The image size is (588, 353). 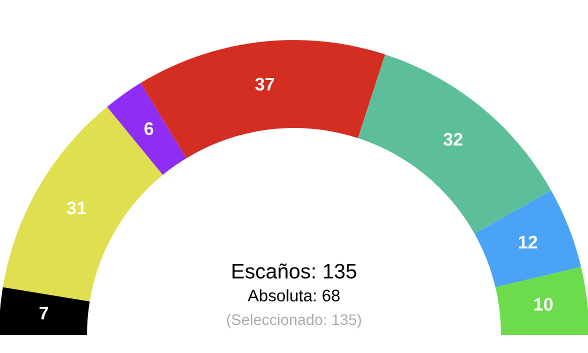 What do you see at coordinates (528, 242) in the screenshot?
I see `data-label: 12` at bounding box center [528, 242].